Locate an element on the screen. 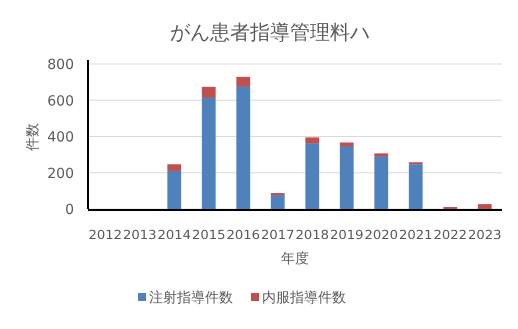 This screenshot has width=518, height=329. x-tick-label: 2012 is located at coordinates (105, 234).